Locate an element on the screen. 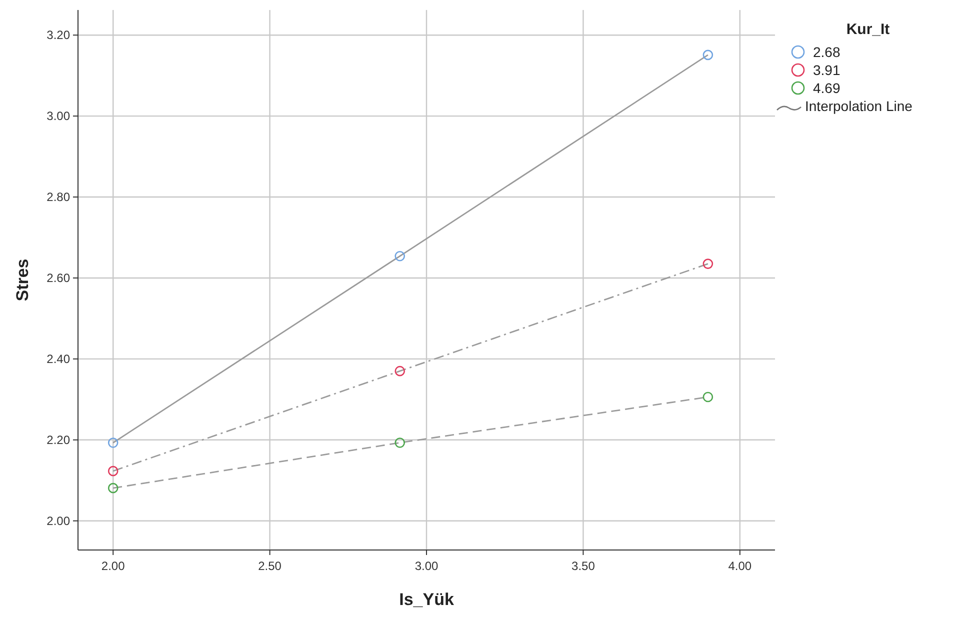 This screenshot has height=617, width=959. legend-label: 2.68 is located at coordinates (826, 52).